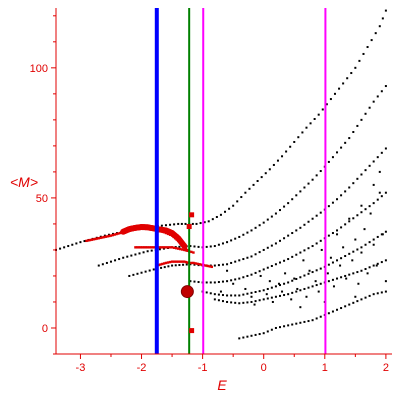 The height and width of the screenshot is (401, 400). I want to click on red-square-marker, so click(189, 227).